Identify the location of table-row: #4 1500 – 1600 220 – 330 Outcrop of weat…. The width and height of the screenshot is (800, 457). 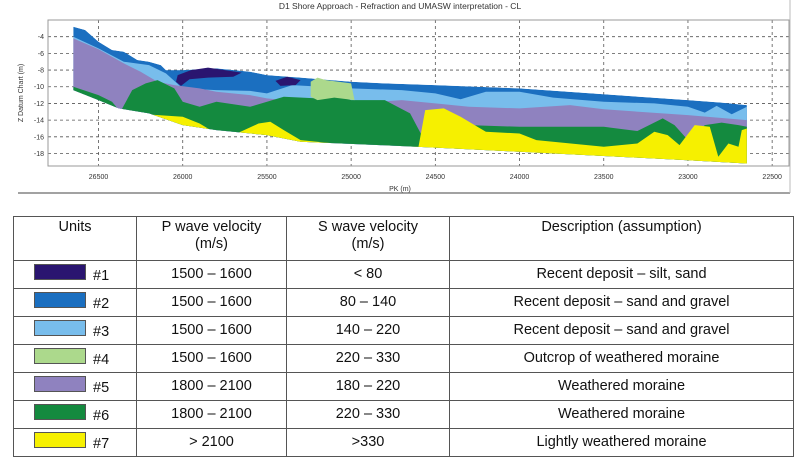
(403, 358).